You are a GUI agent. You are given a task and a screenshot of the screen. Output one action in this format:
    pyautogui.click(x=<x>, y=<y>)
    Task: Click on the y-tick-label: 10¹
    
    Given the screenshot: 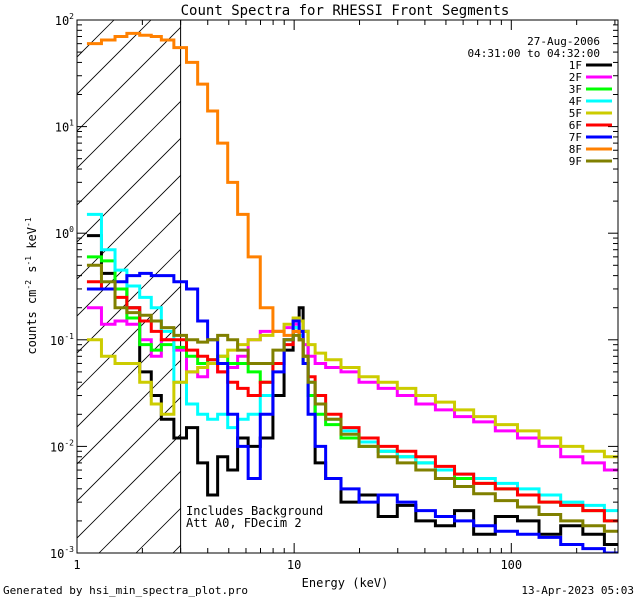 What is the action you would take?
    pyautogui.click(x=64, y=127)
    